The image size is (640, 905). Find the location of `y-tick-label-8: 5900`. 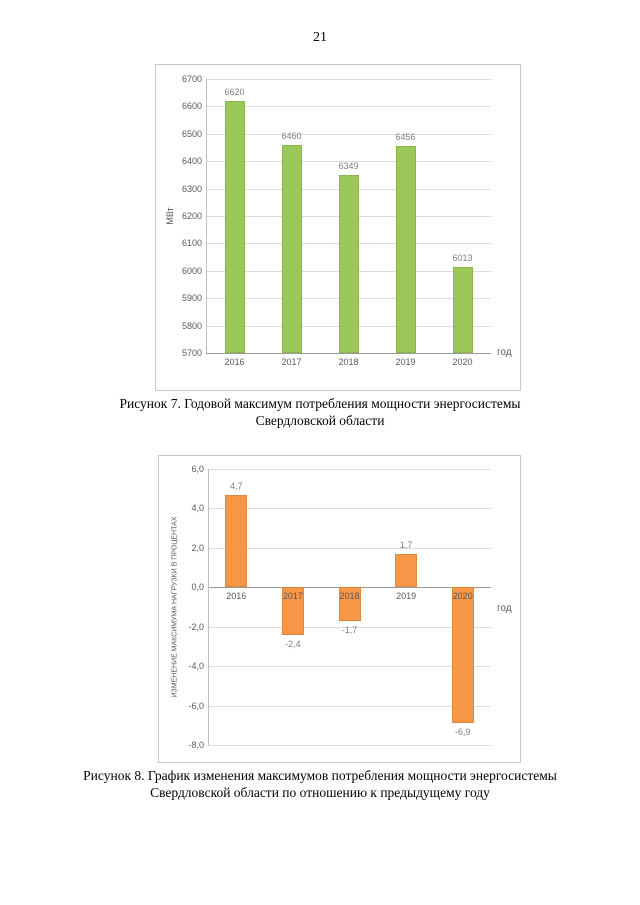

y-tick-label-8: 5900 is located at coordinates (191, 298).